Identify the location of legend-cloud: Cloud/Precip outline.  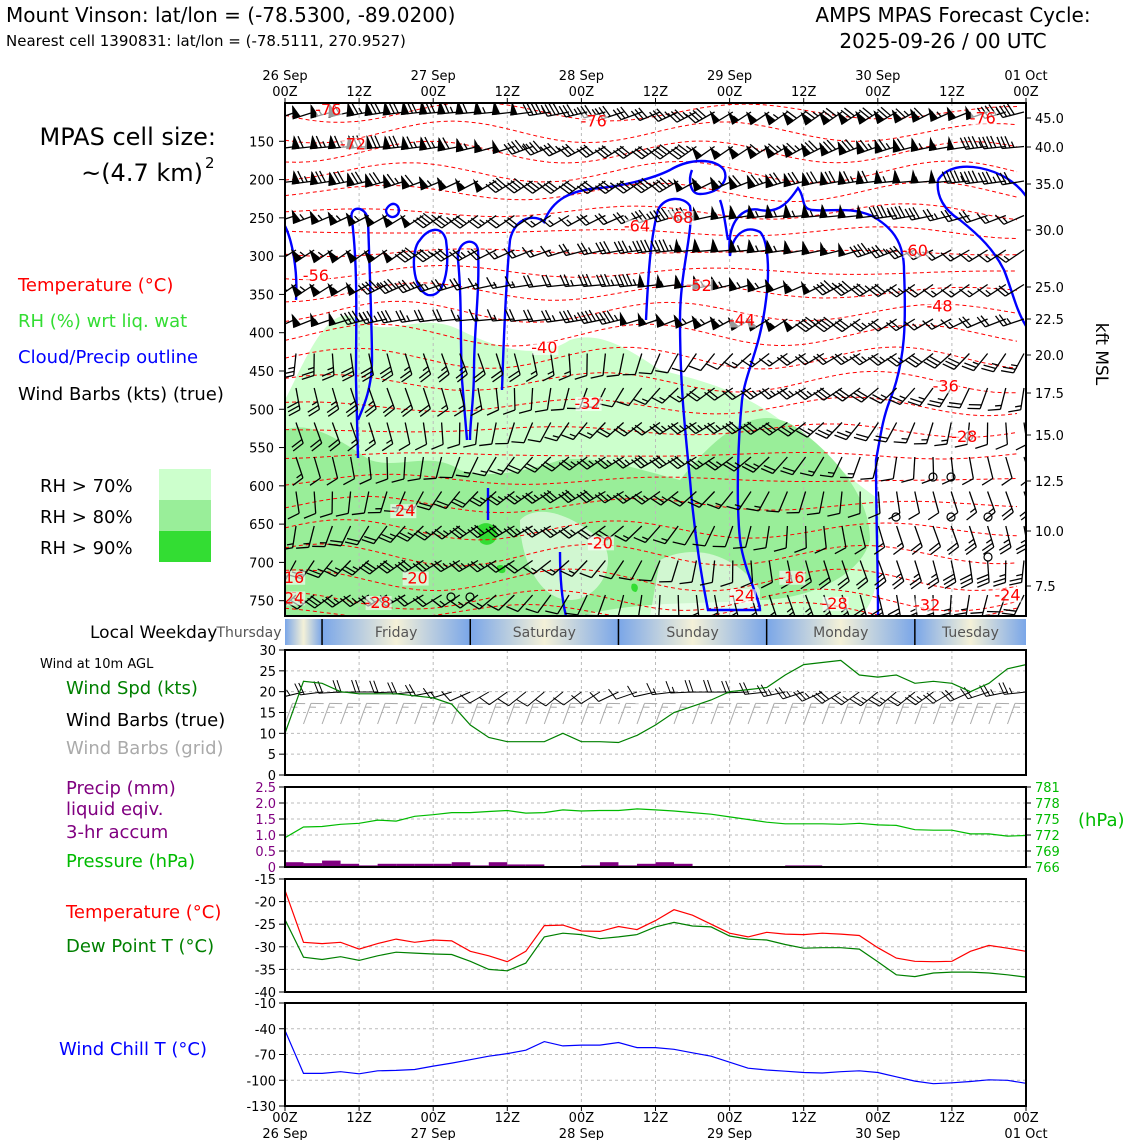
(108, 357).